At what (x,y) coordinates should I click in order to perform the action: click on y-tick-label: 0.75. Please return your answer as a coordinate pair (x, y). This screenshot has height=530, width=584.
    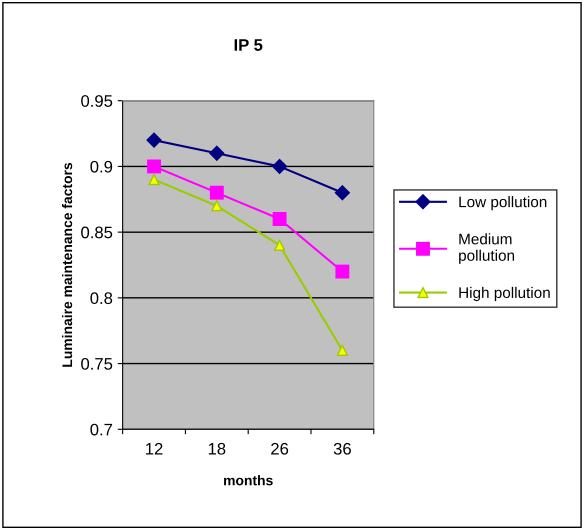
    Looking at the image, I should click on (96, 364).